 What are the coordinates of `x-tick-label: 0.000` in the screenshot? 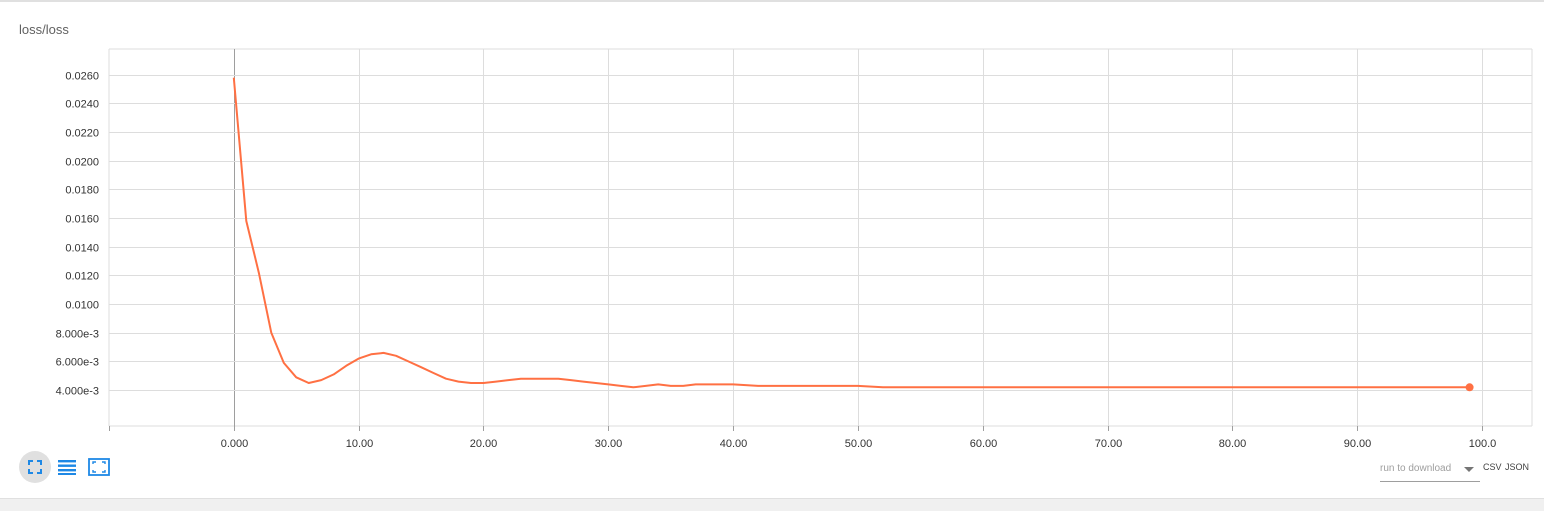 It's located at (235, 444).